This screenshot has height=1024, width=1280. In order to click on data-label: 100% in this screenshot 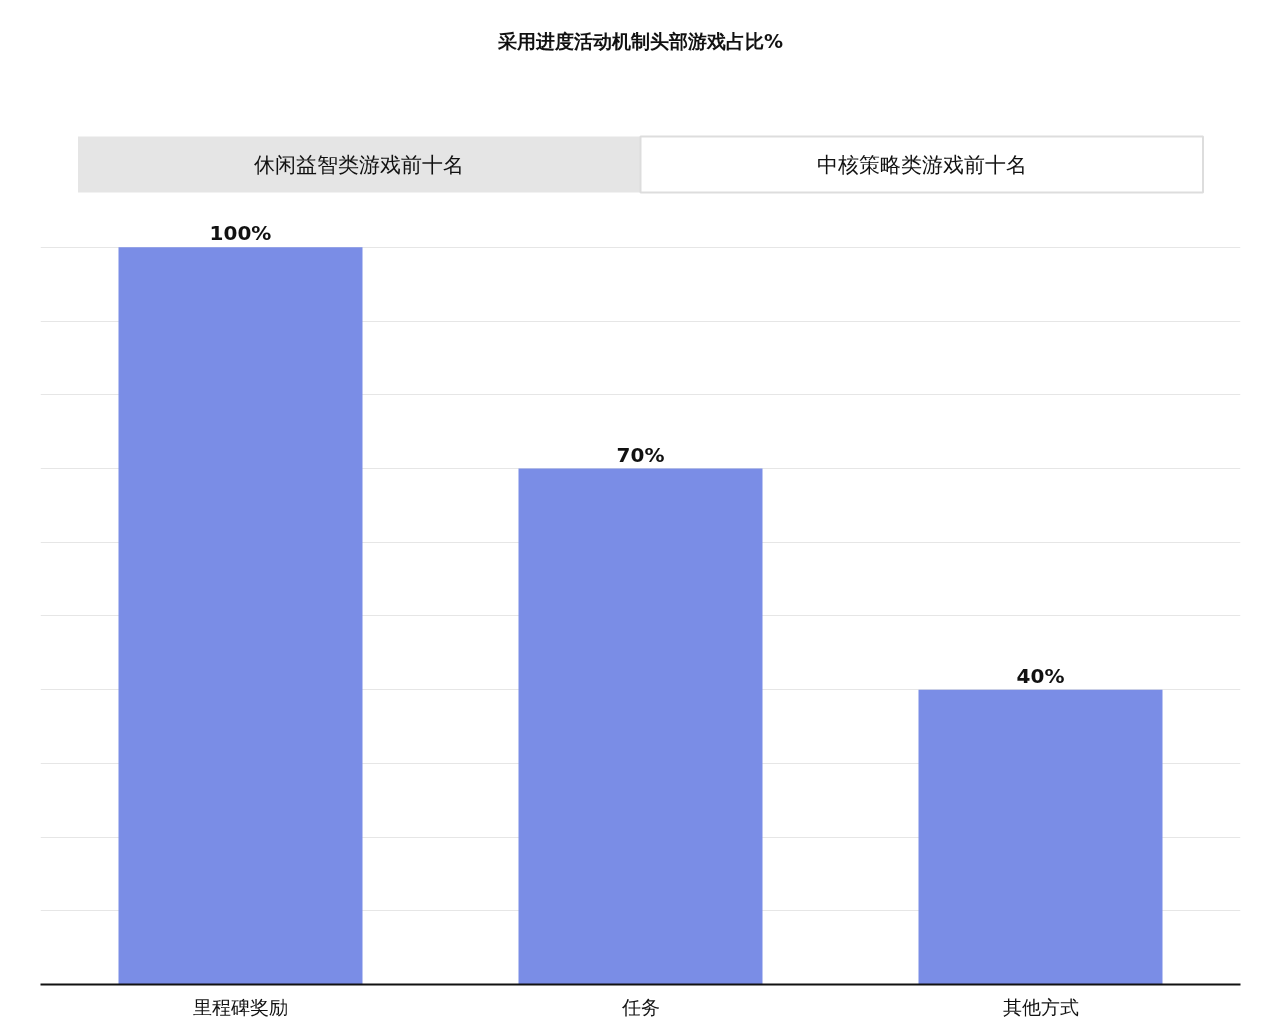, I will do `click(240, 233)`.